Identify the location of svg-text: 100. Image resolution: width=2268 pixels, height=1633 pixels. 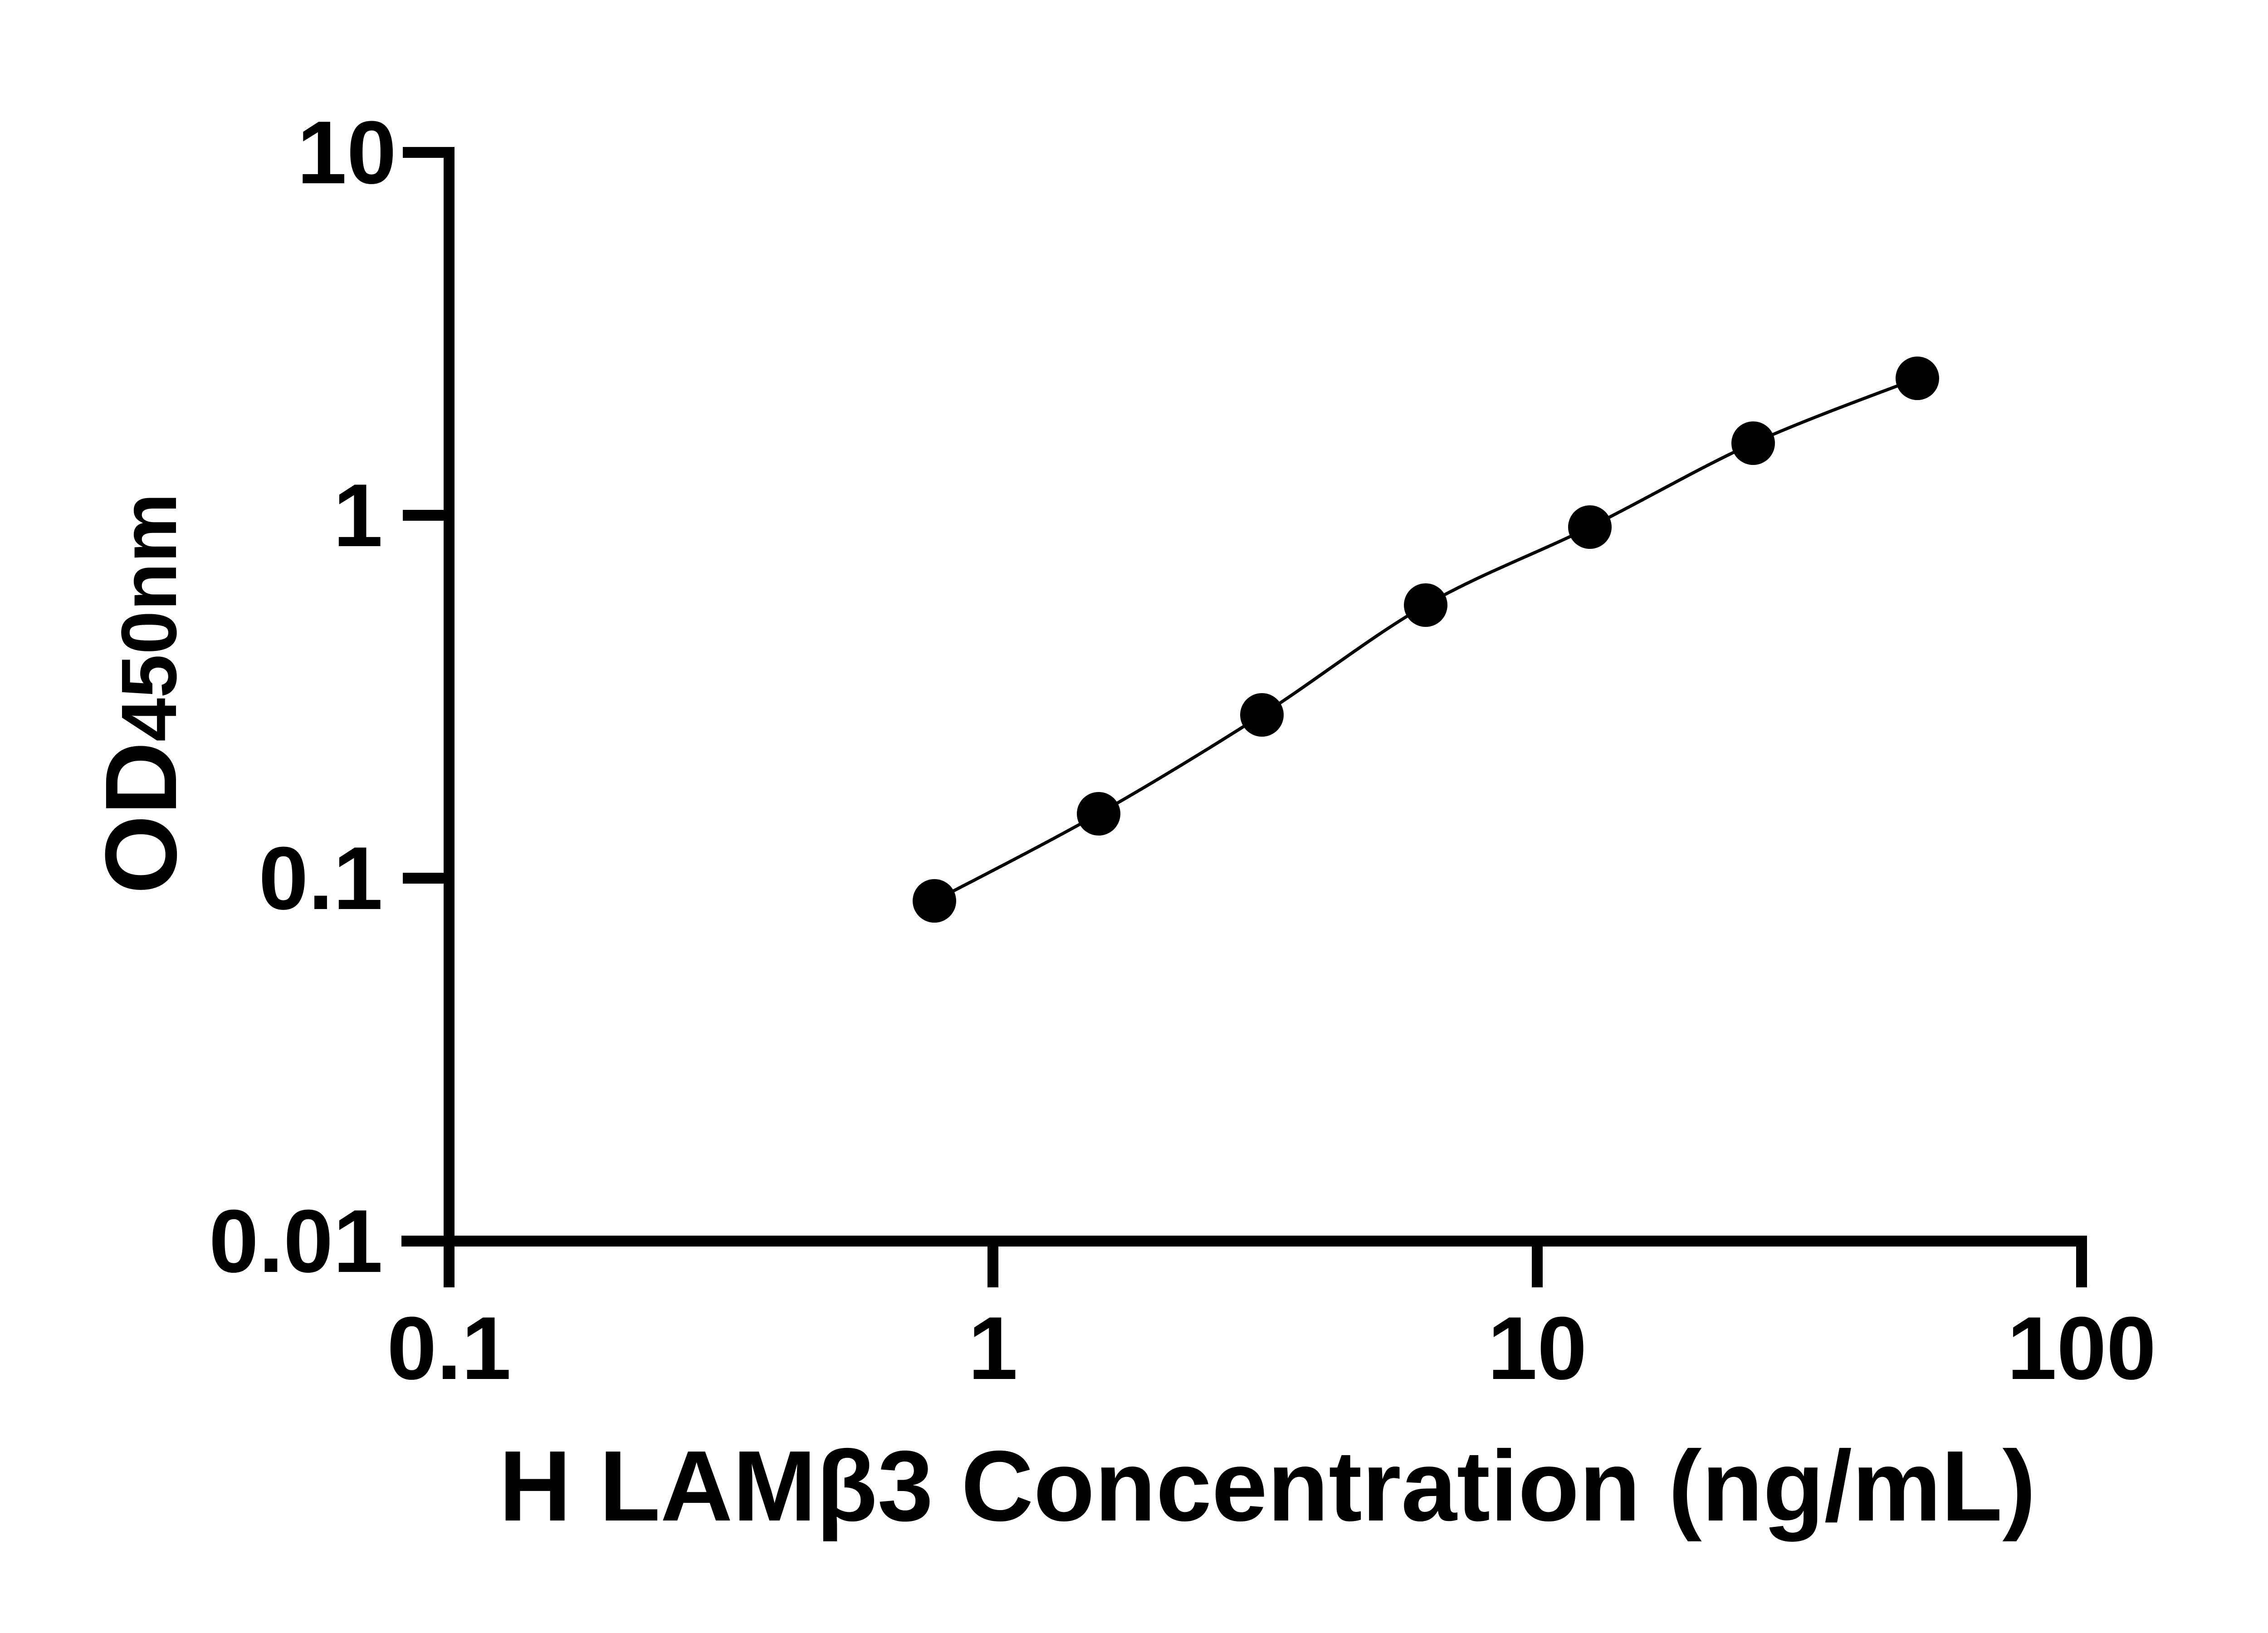
(2081, 1348).